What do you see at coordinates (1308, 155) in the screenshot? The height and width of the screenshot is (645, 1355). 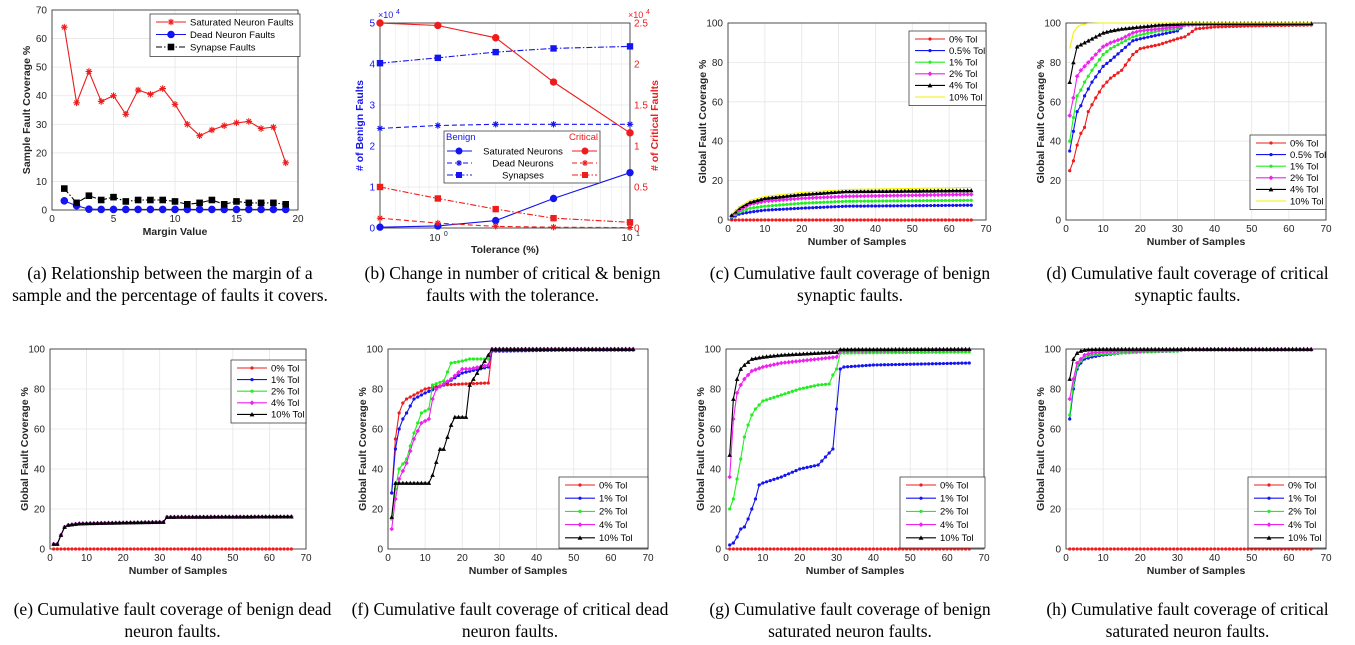 I see `legend-label: 0.5% Tol` at bounding box center [1308, 155].